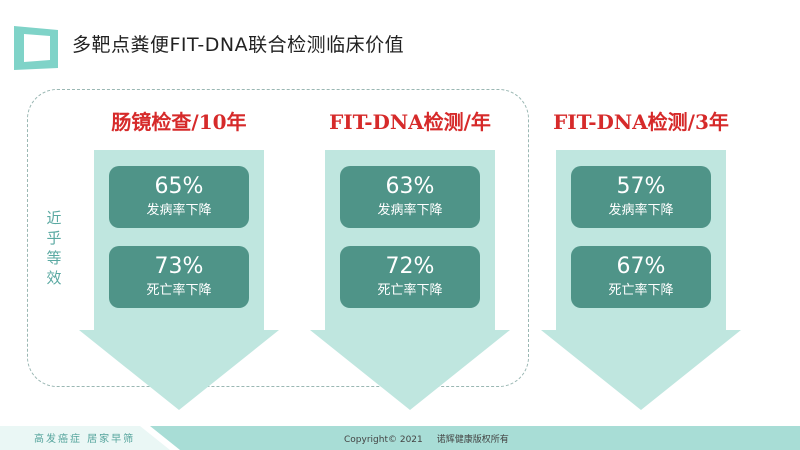  What do you see at coordinates (410, 266) in the screenshot?
I see `stat-value: 72%` at bounding box center [410, 266].